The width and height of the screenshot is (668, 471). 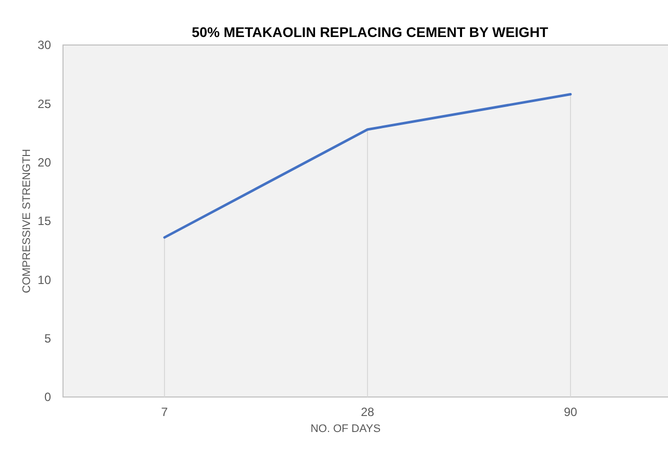 What do you see at coordinates (45, 163) in the screenshot?
I see `y-tick-label: 20` at bounding box center [45, 163].